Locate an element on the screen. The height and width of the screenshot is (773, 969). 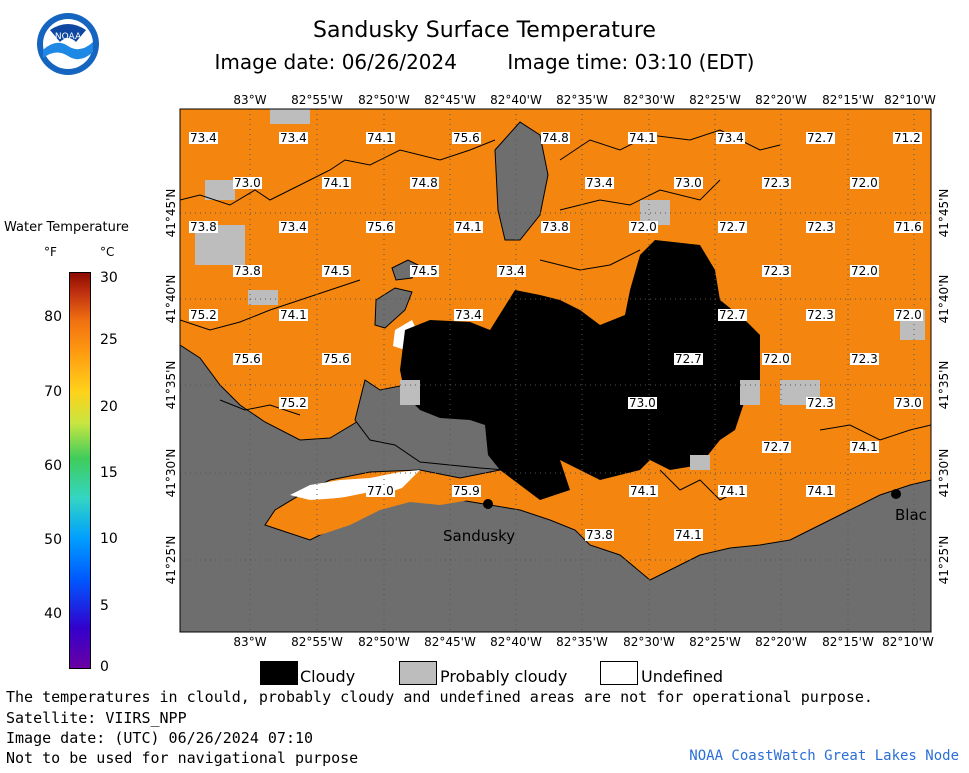
legend-label-probably-cloudy: Probably cloudy is located at coordinates (504, 676).